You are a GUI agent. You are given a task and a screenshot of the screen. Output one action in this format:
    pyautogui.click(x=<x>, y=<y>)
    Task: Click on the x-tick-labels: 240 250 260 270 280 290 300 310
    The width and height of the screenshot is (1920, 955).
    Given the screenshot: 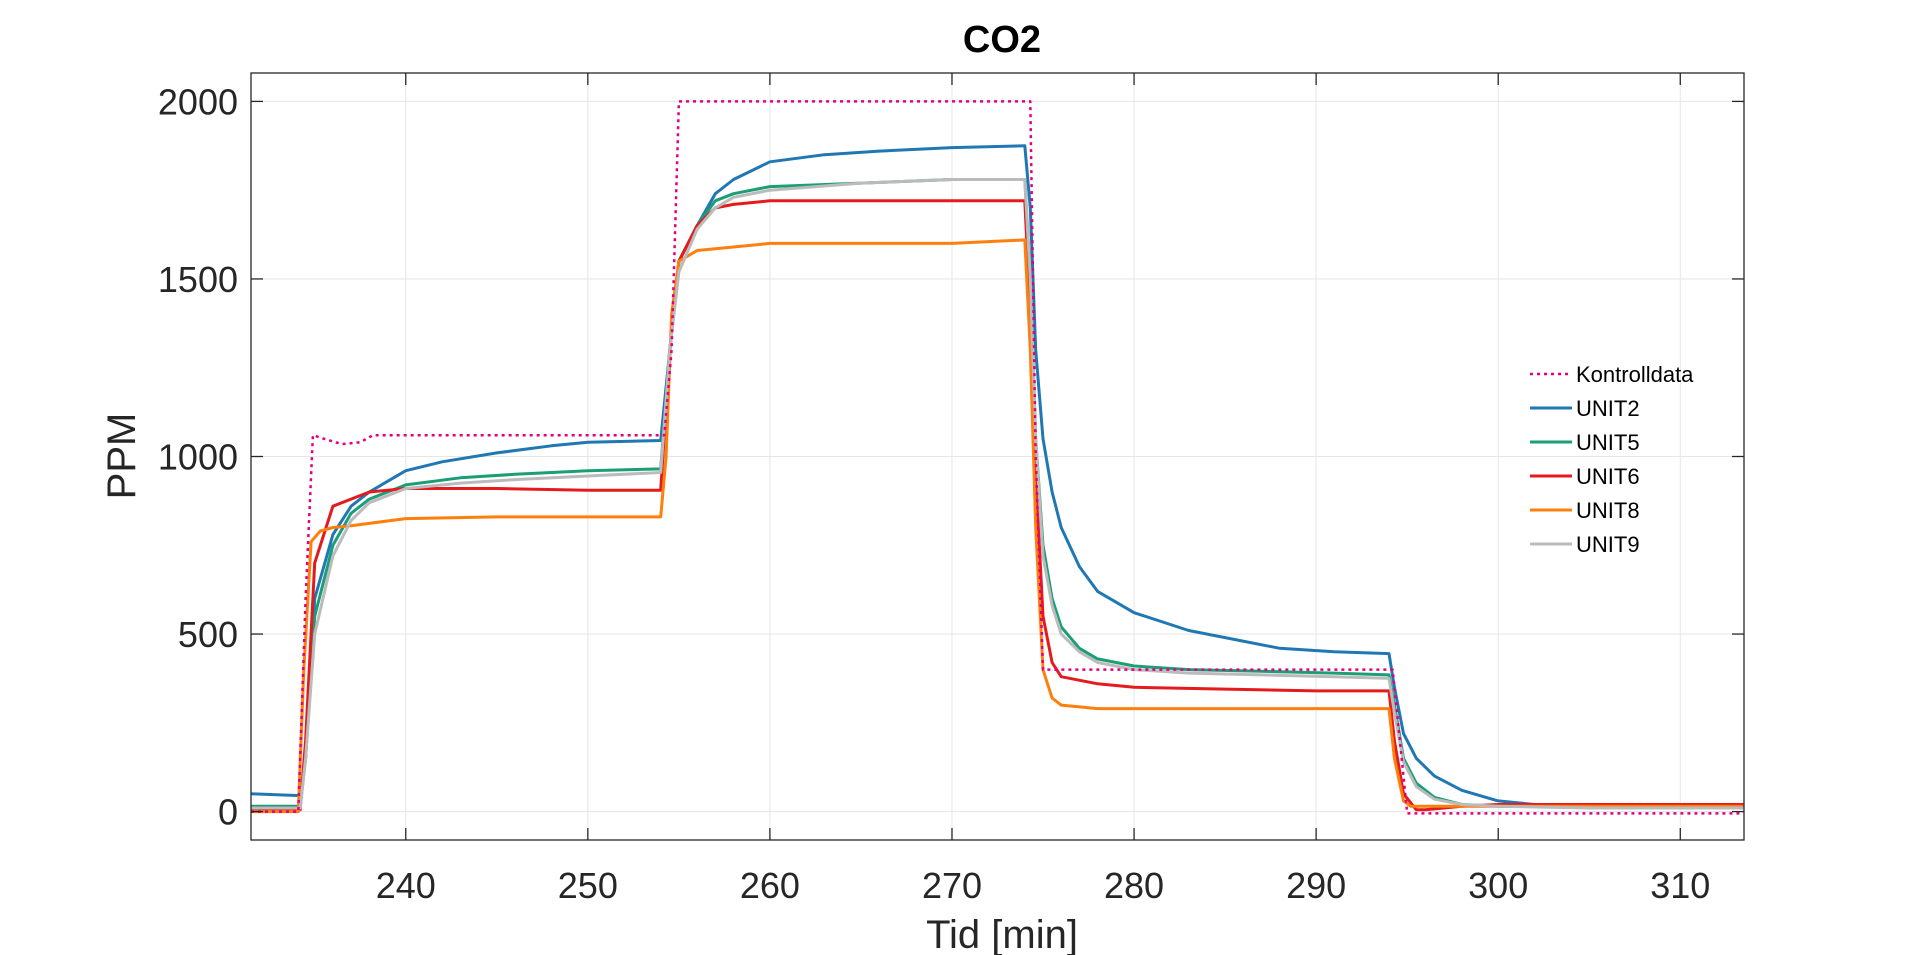 What is the action you would take?
    pyautogui.click(x=1043, y=885)
    